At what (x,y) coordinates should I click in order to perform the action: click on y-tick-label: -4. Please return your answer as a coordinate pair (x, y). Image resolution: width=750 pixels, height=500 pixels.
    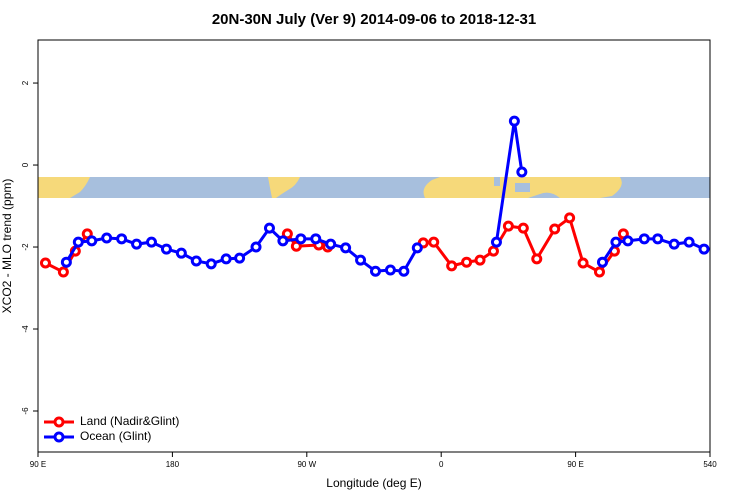
    Looking at the image, I should click on (25, 329).